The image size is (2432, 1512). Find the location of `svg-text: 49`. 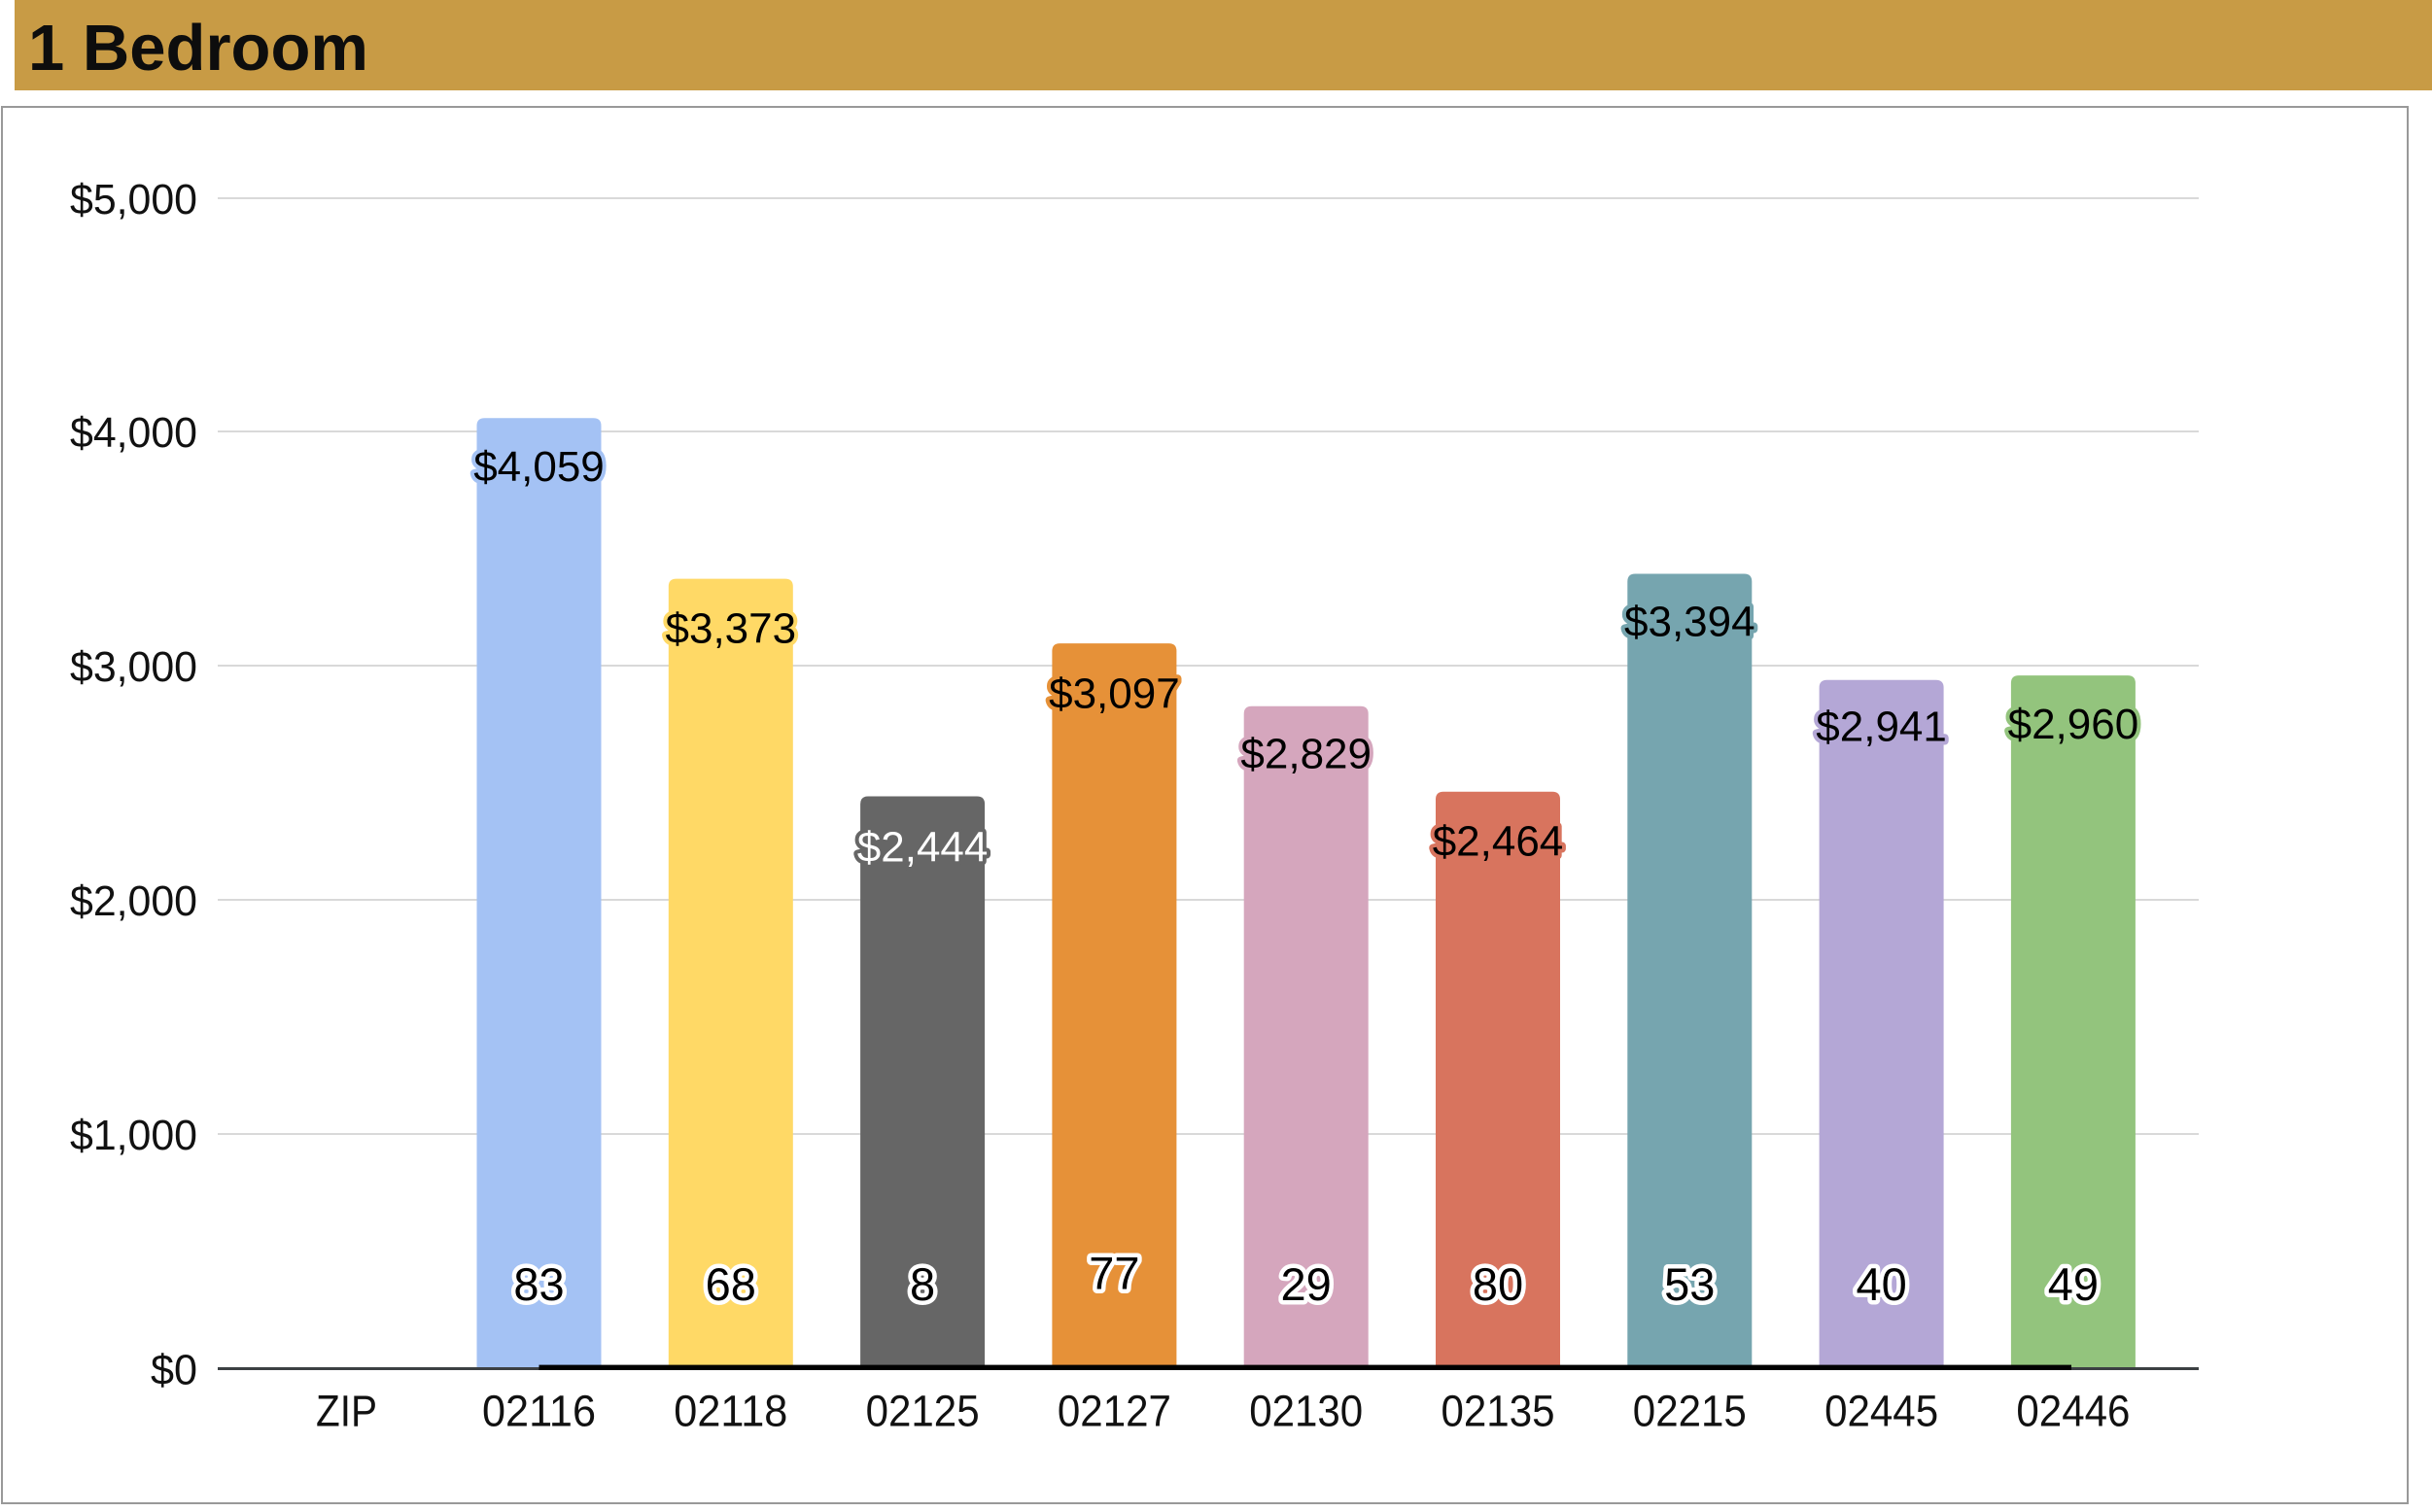

svg-text: 49 is located at coordinates (2073, 1284).